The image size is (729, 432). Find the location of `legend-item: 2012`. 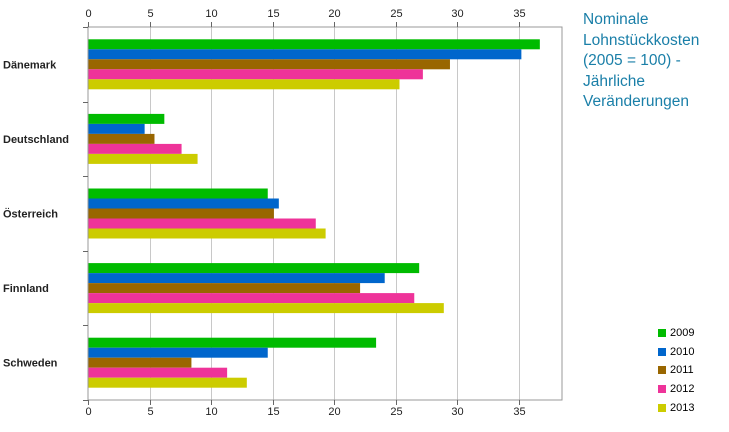

legend-item: 2012 is located at coordinates (676, 389).